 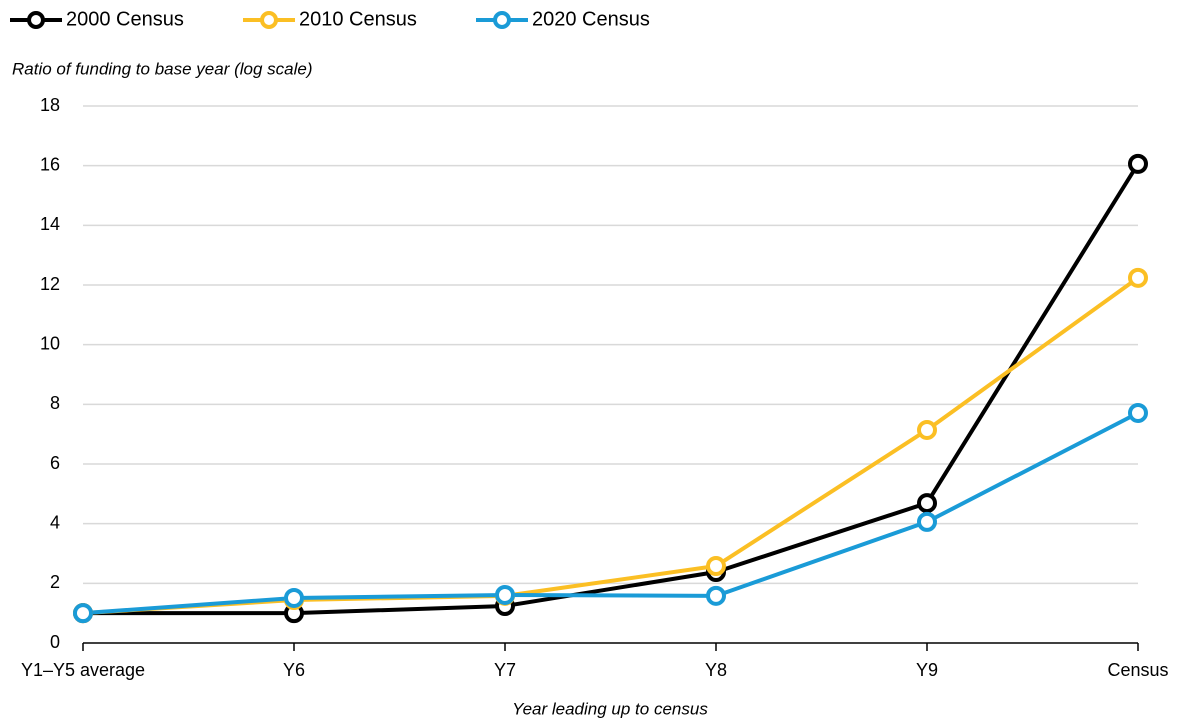 What do you see at coordinates (55, 642) in the screenshot?
I see `y-tick-label: 0` at bounding box center [55, 642].